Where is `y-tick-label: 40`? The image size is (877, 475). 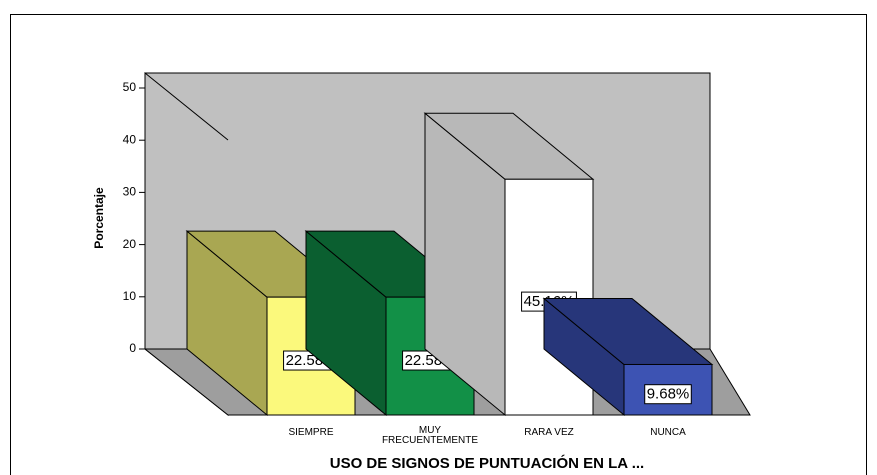 y-tick-label: 40 is located at coordinates (130, 139).